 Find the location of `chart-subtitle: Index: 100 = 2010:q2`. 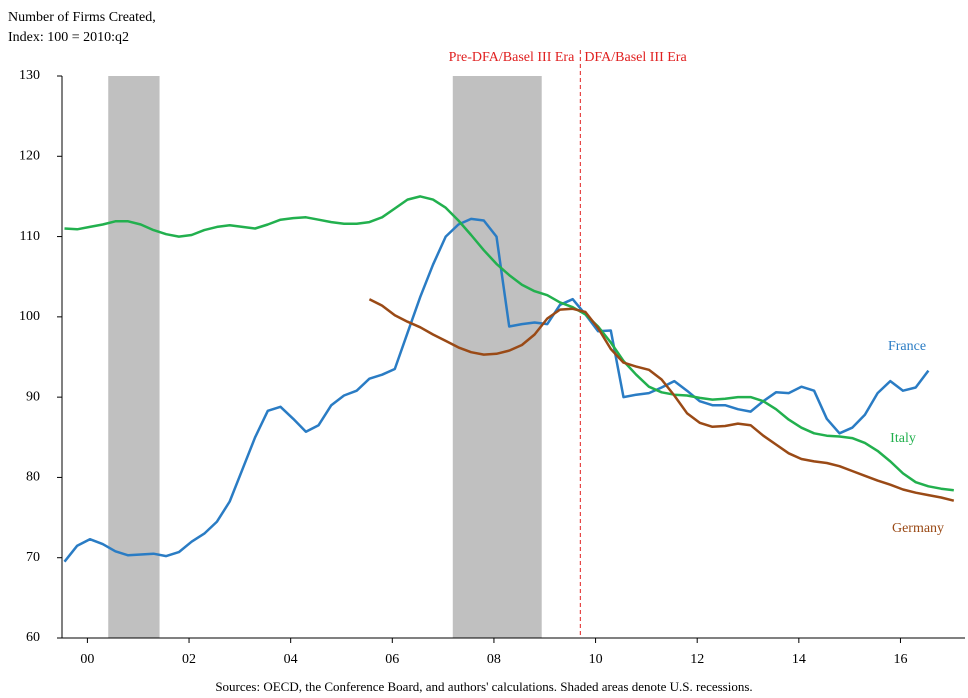

chart-subtitle: Index: 100 = 2010:q2 is located at coordinates (68, 37).